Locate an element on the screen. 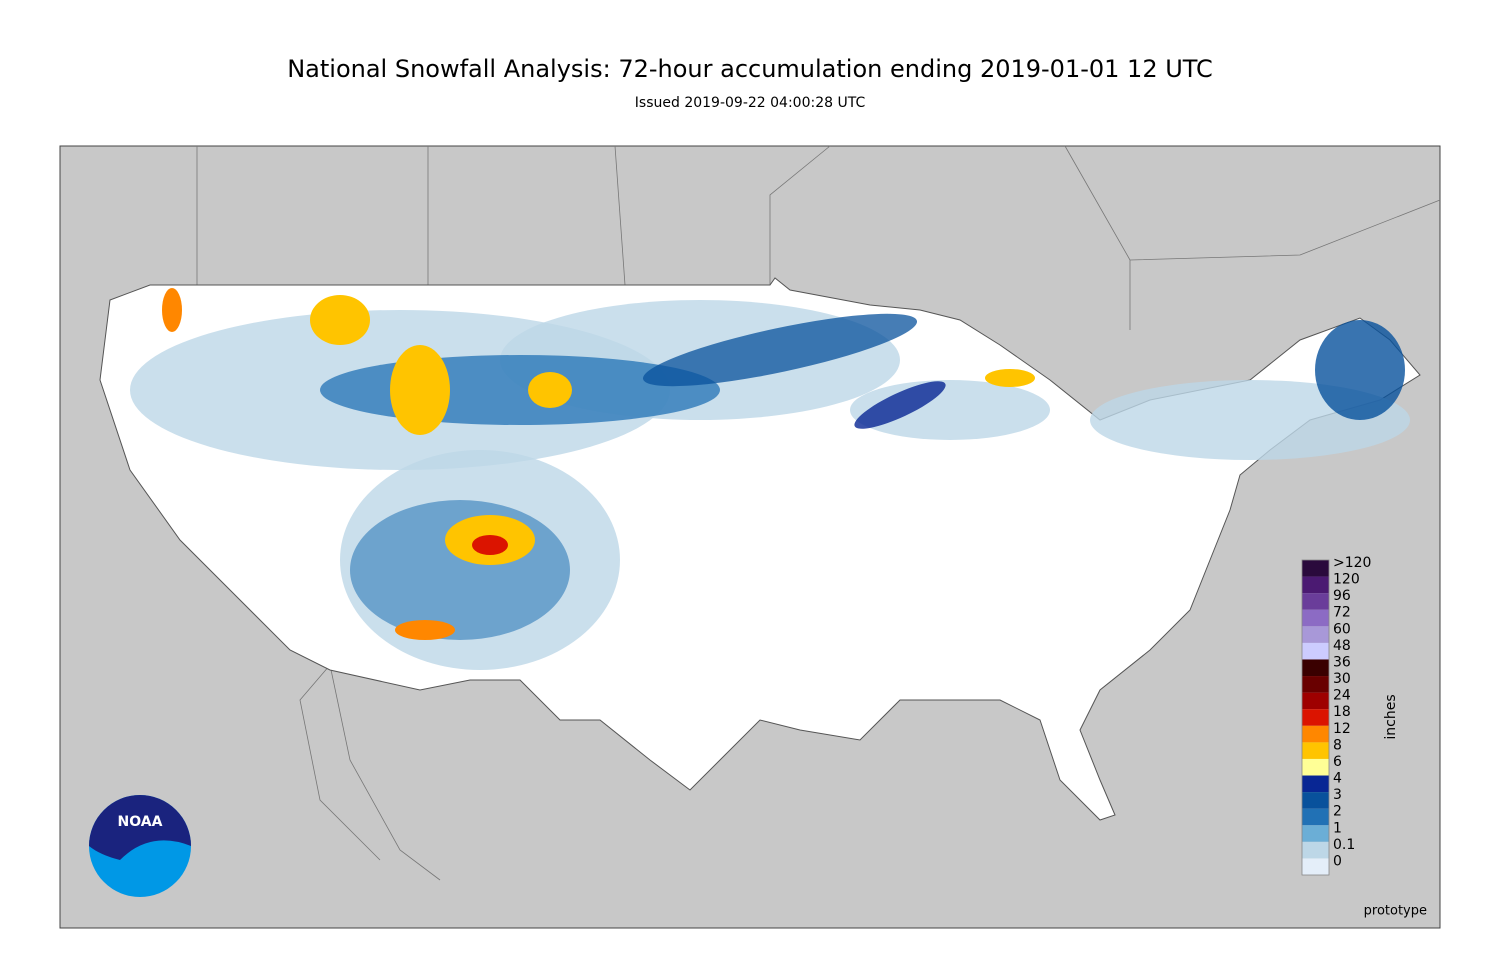 Image resolution: width=1500 pixels, height=978 pixels. legend-label: 72 is located at coordinates (1342, 613).